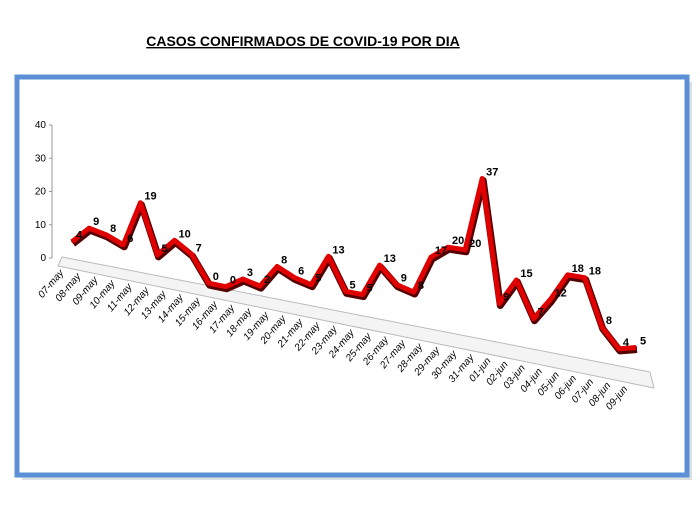 This screenshot has height=525, width=700. What do you see at coordinates (267, 280) in the screenshot?
I see `data-label: 2` at bounding box center [267, 280].